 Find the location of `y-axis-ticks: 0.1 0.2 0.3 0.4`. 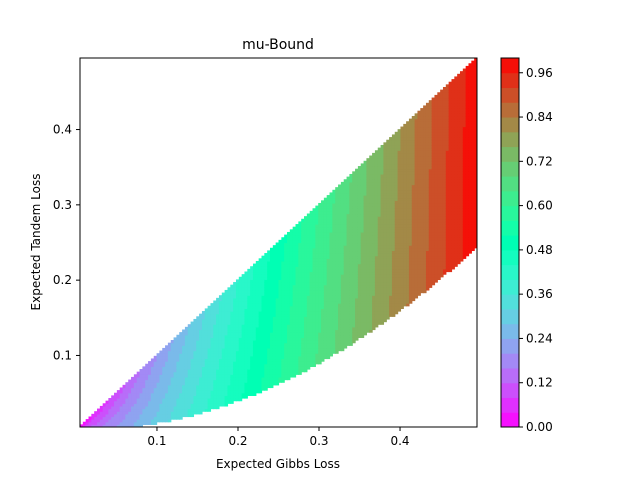

y-axis-ticks: 0.1 0.2 0.3 0.4 is located at coordinates (66, 242).